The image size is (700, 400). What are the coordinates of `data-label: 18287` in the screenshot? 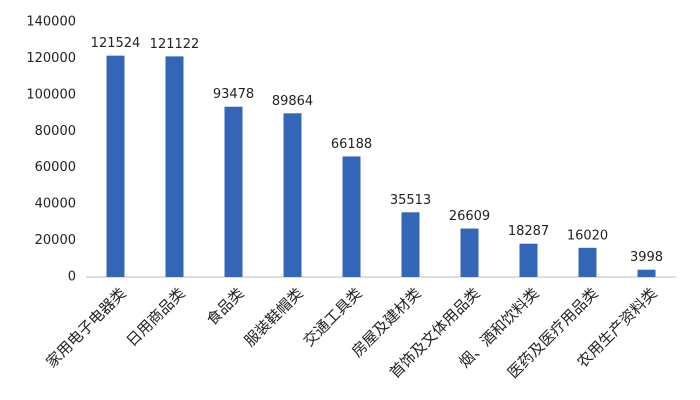 It's located at (528, 231).